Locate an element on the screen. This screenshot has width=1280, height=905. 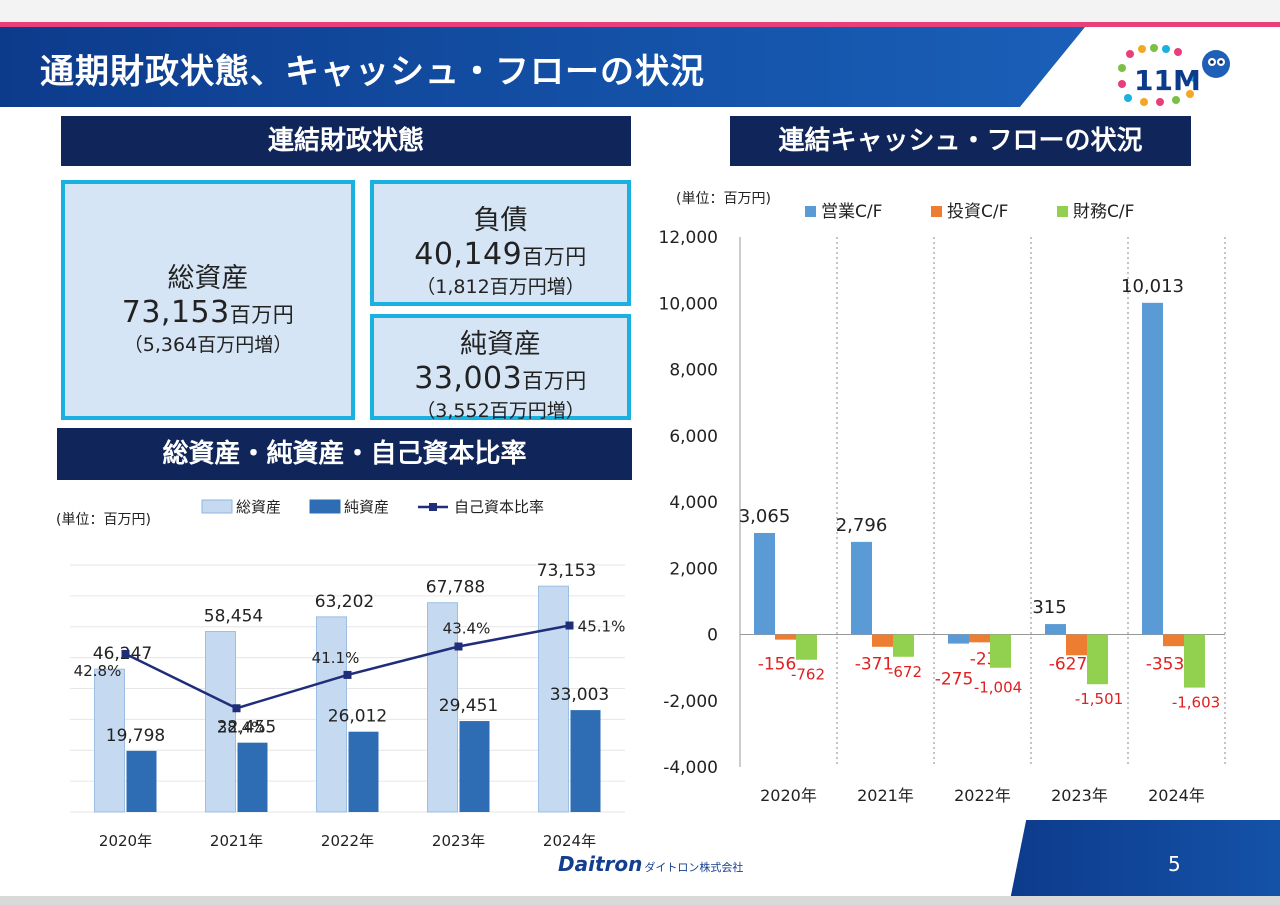
cf-value-label: -156 is located at coordinates (777, 665).